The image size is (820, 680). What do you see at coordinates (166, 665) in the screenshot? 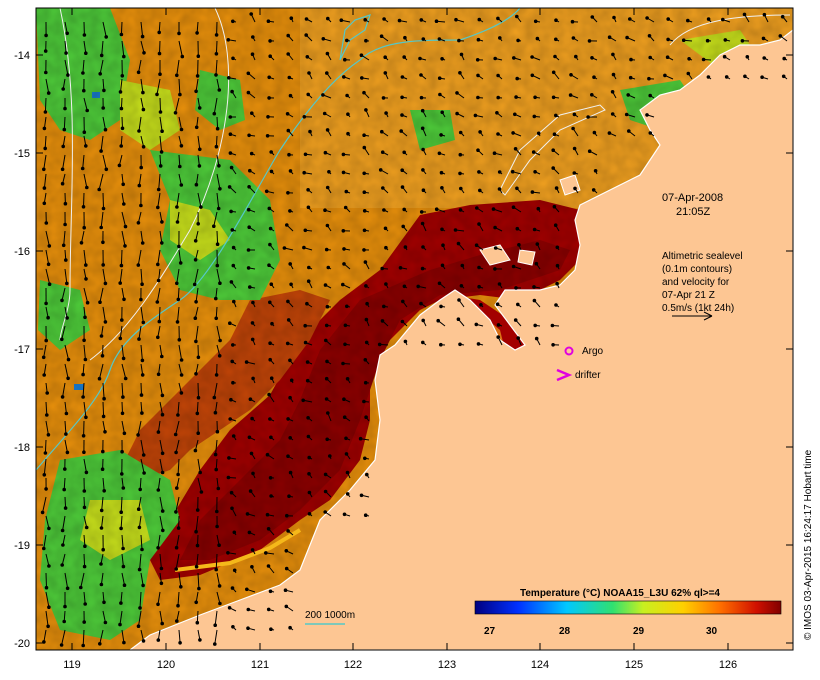
I see `x-tick-label: 120` at bounding box center [166, 665].